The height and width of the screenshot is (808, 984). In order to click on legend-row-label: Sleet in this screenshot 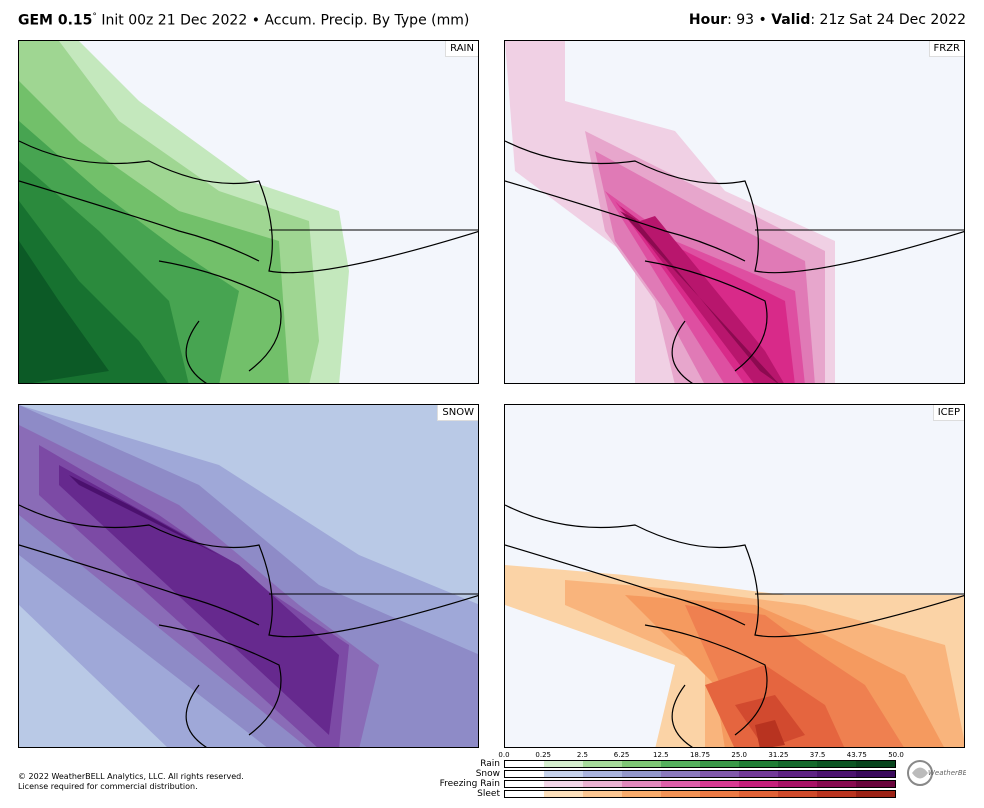, I will do `click(488, 794)`.